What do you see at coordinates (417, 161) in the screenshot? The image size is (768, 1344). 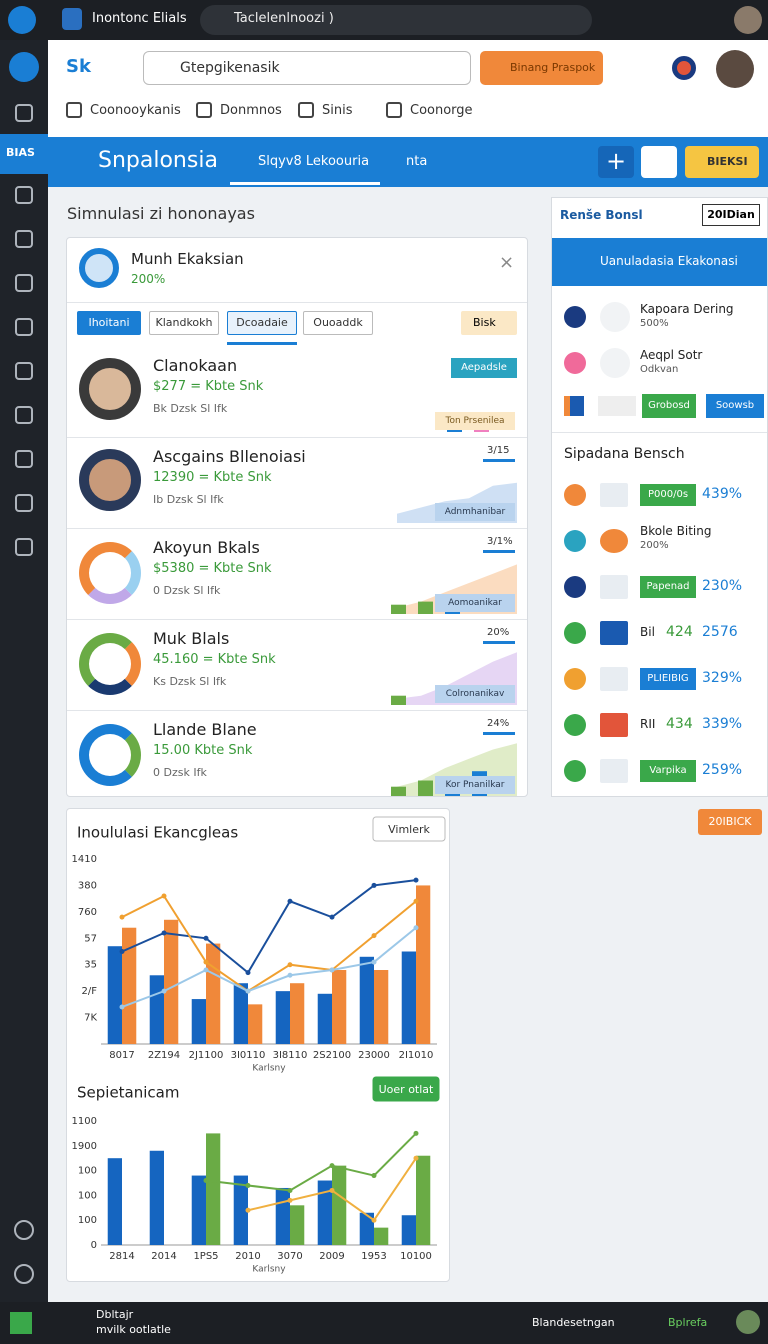 I see `banner-tab: nta` at bounding box center [417, 161].